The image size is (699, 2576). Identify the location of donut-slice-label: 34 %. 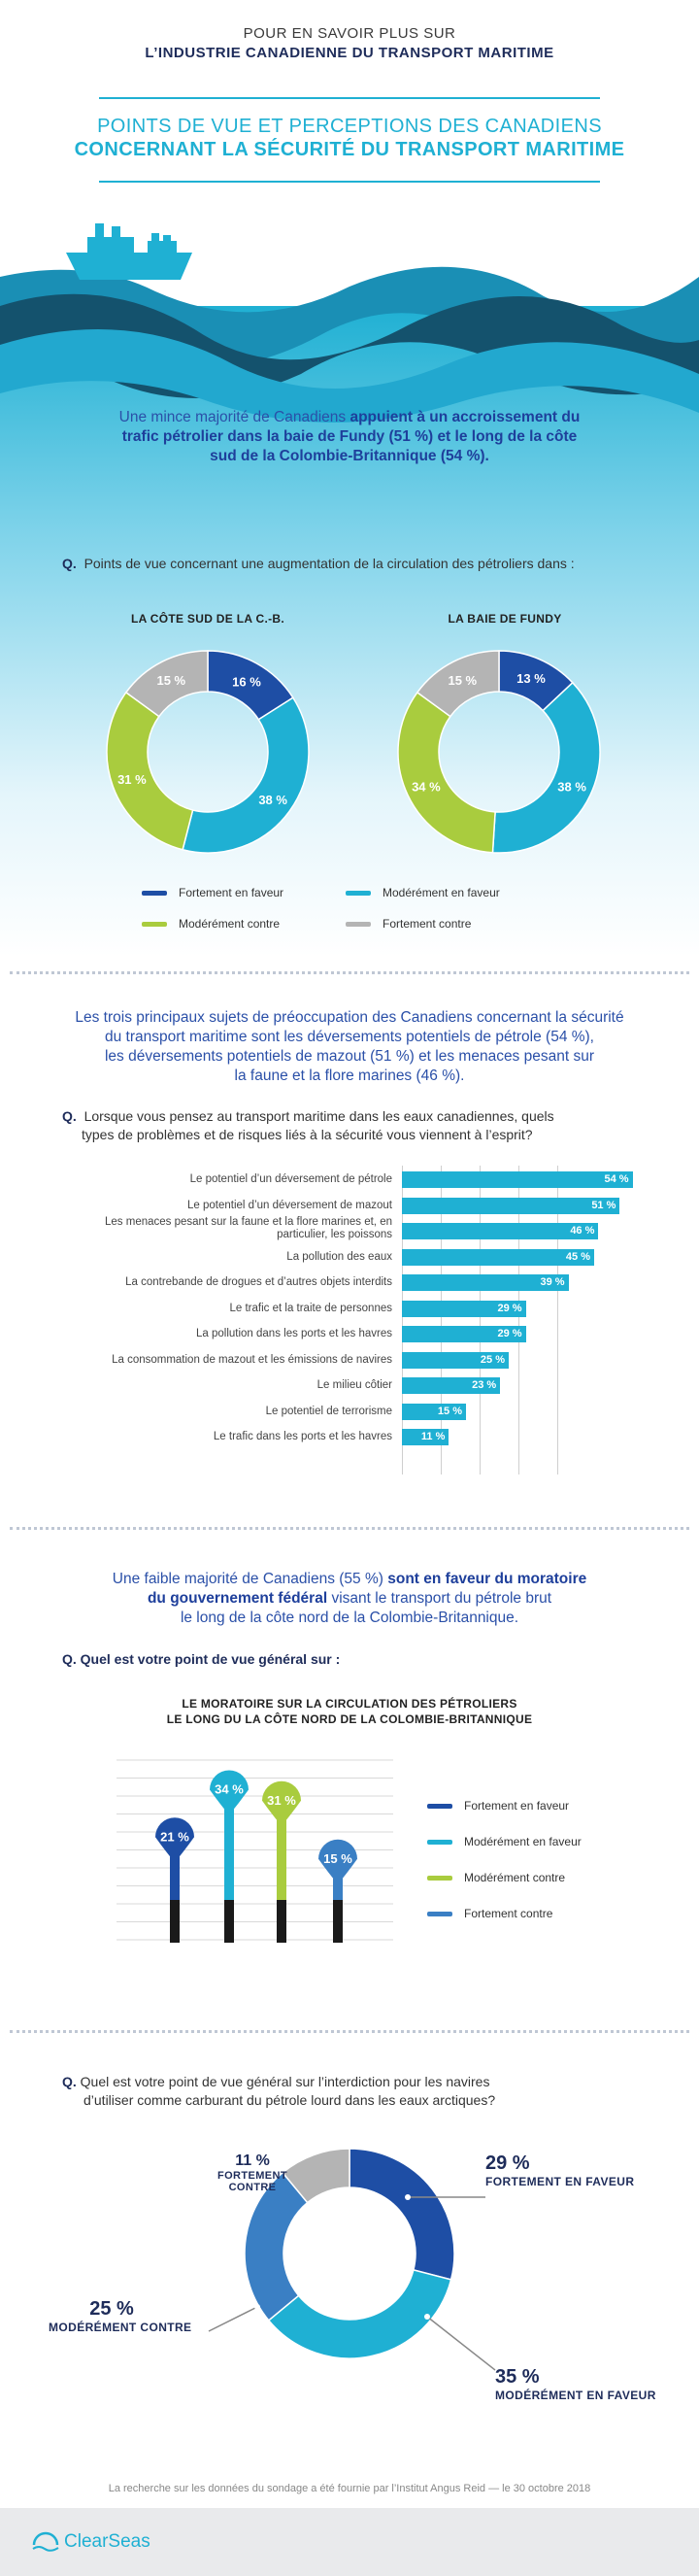
(426, 786).